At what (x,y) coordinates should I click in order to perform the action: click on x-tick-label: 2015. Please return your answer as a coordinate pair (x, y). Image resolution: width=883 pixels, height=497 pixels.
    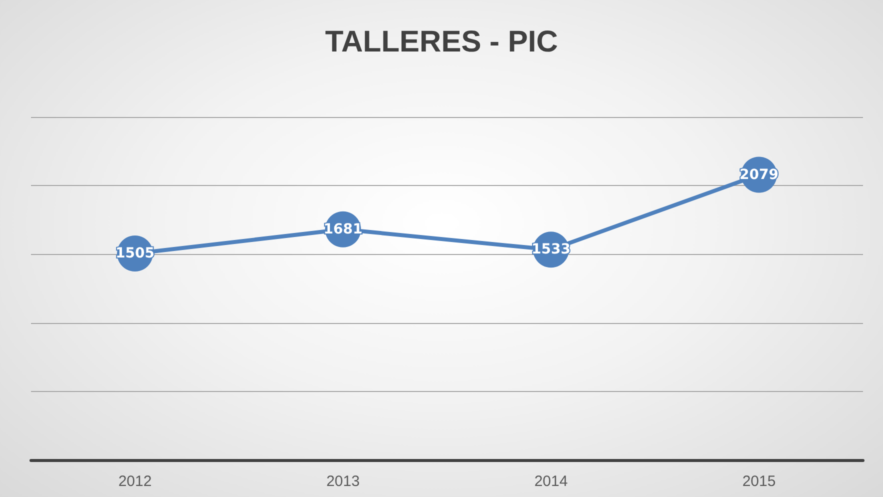
    Looking at the image, I should click on (759, 481).